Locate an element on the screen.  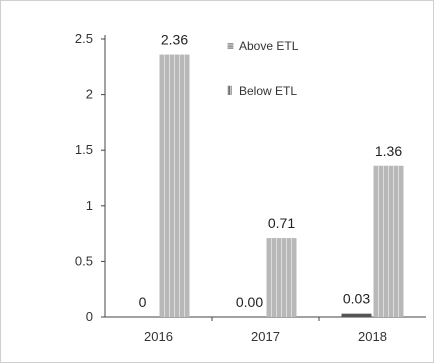
x-tick-label: 2018 is located at coordinates (372, 336).